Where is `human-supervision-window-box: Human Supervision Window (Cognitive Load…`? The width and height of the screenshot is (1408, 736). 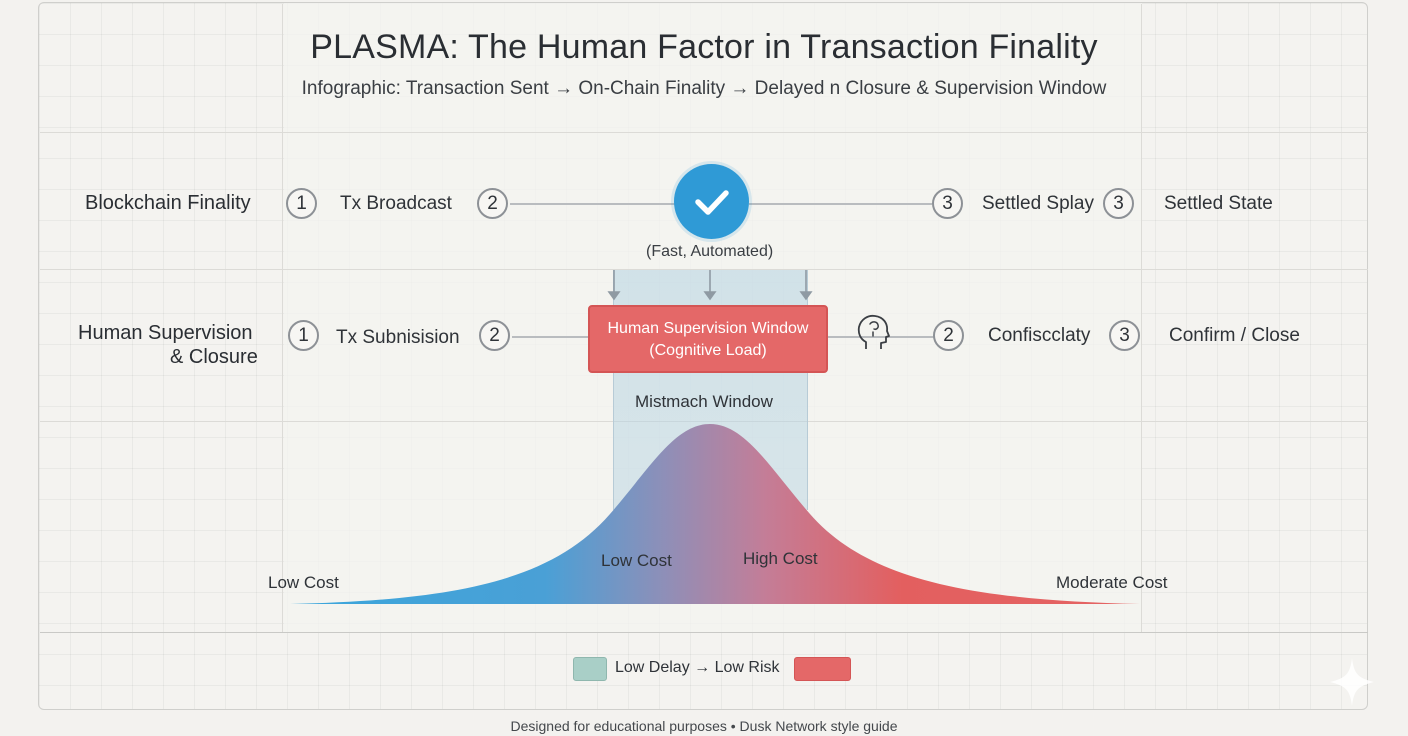
human-supervision-window-box: Human Supervision Window (Cognitive Load… is located at coordinates (708, 339).